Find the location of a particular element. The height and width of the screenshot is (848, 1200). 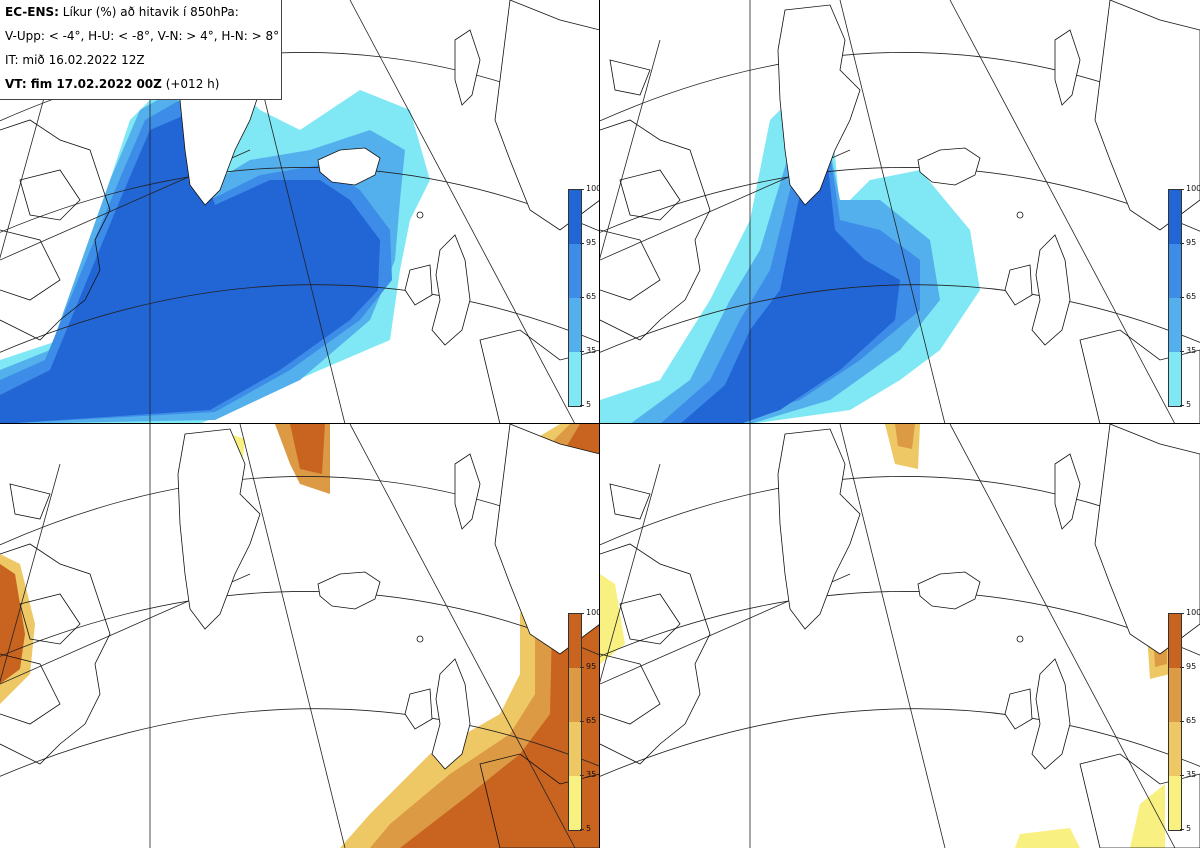

header-product: EC-ENS: is located at coordinates (32, 12).